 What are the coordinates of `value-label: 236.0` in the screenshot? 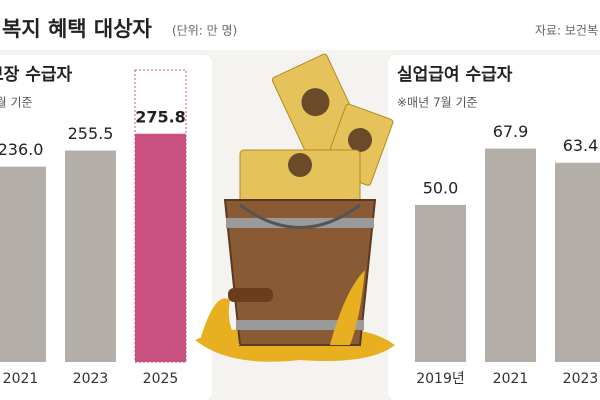 It's located at (21, 149).